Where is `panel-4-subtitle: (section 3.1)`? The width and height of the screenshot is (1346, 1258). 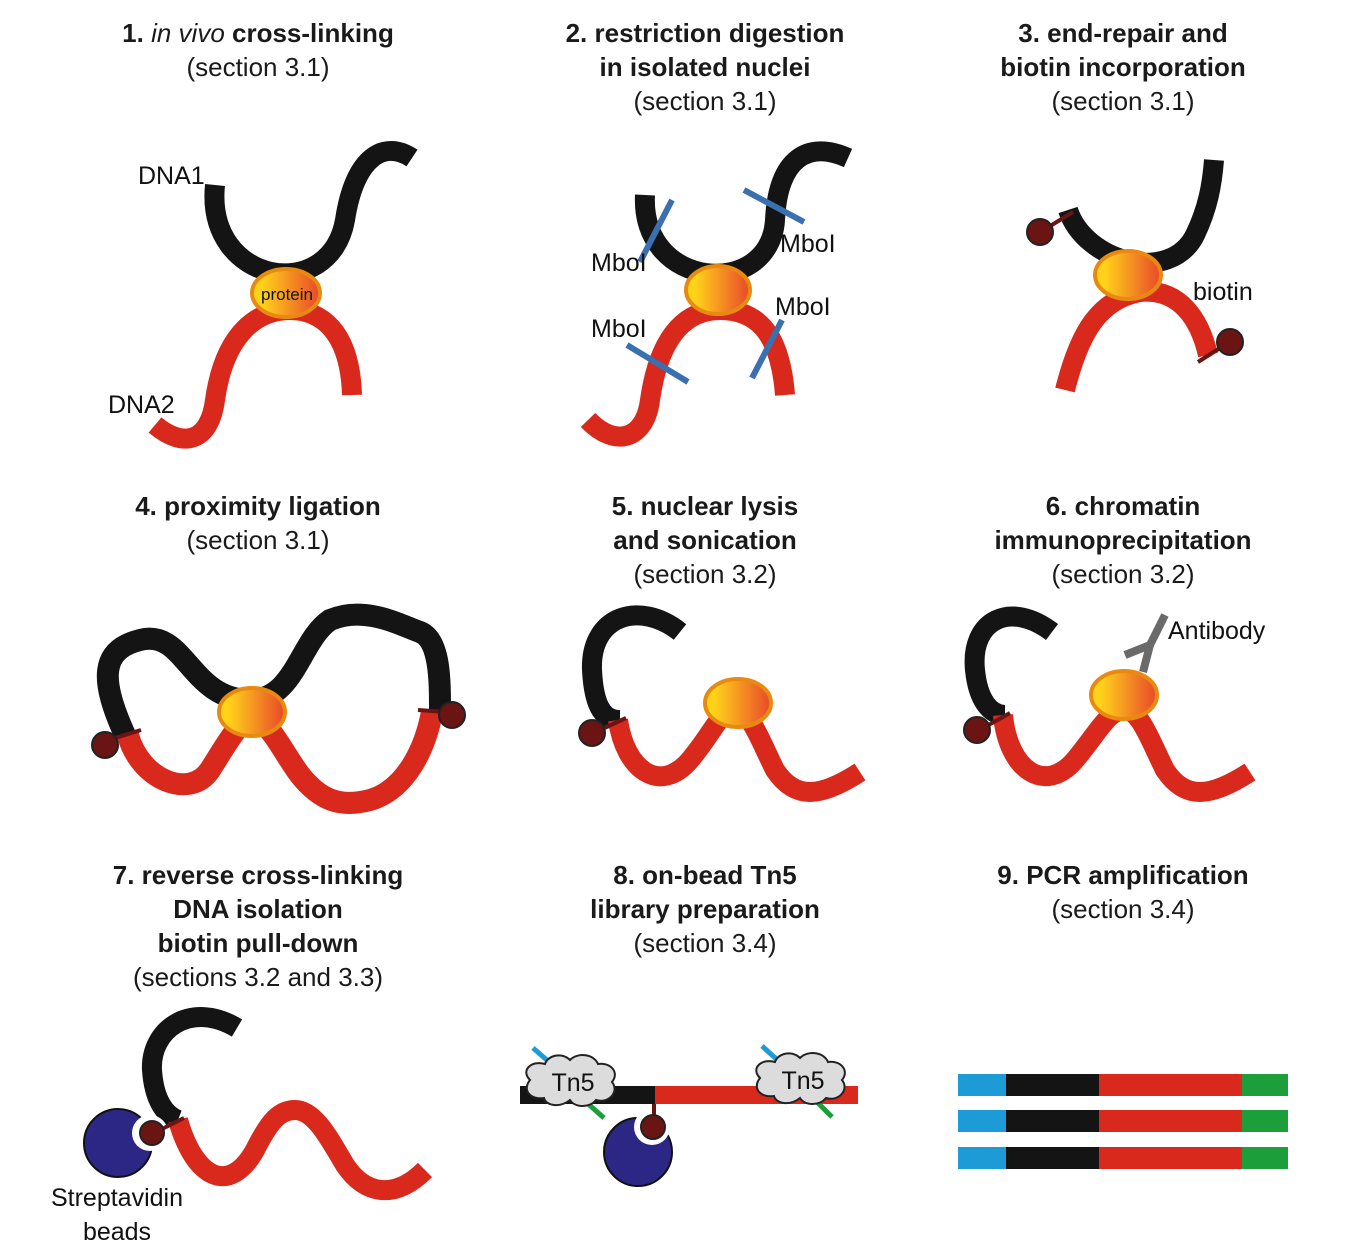
panel-4-subtitle: (section 3.1) is located at coordinates (258, 540).